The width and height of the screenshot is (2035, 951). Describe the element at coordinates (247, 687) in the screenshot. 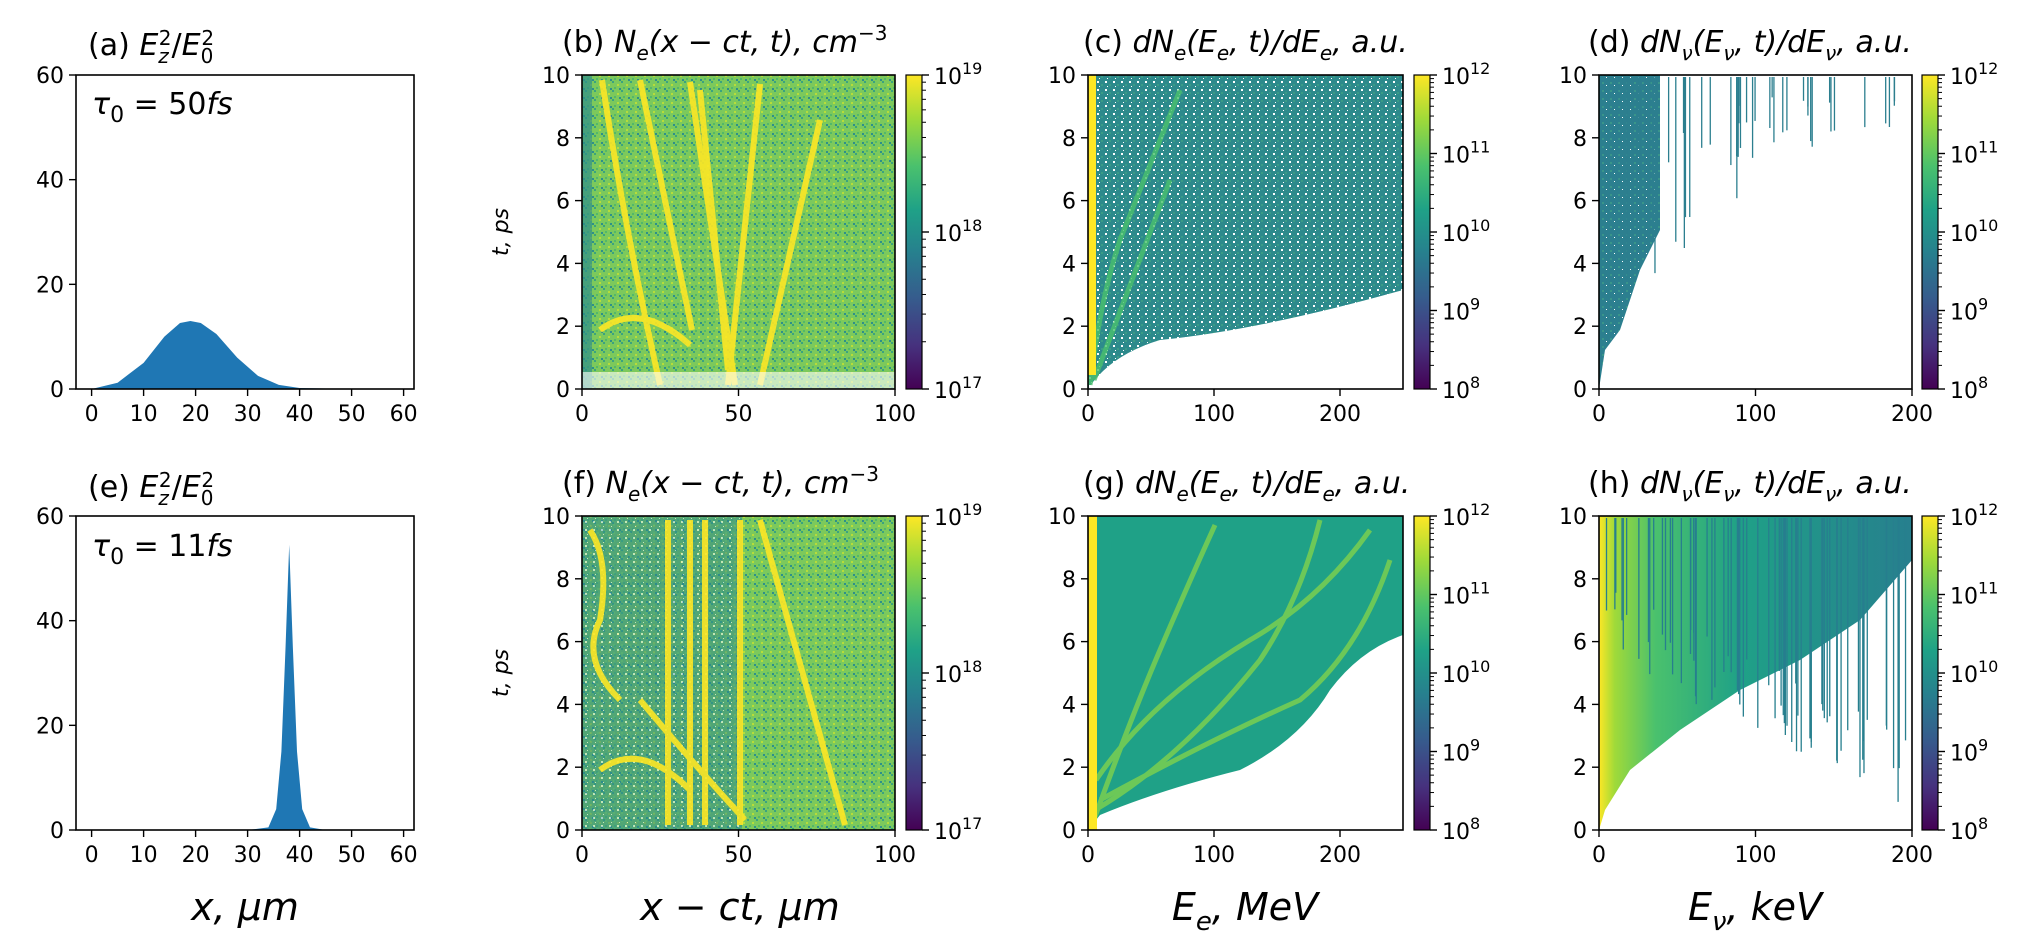

I see `pulse-area-e` at that location.